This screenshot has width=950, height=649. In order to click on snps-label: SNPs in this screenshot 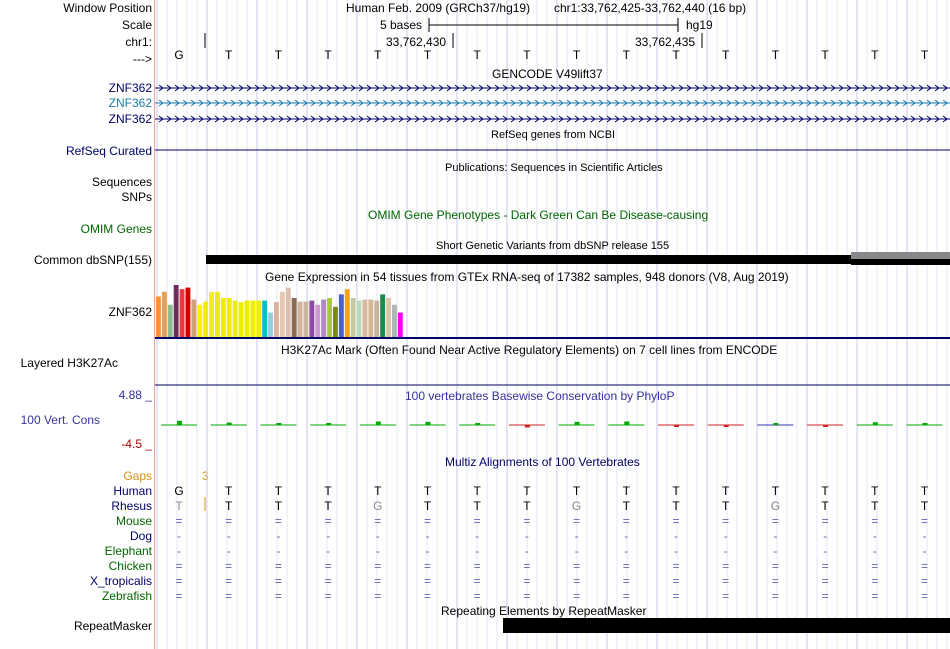, I will do `click(136, 197)`.